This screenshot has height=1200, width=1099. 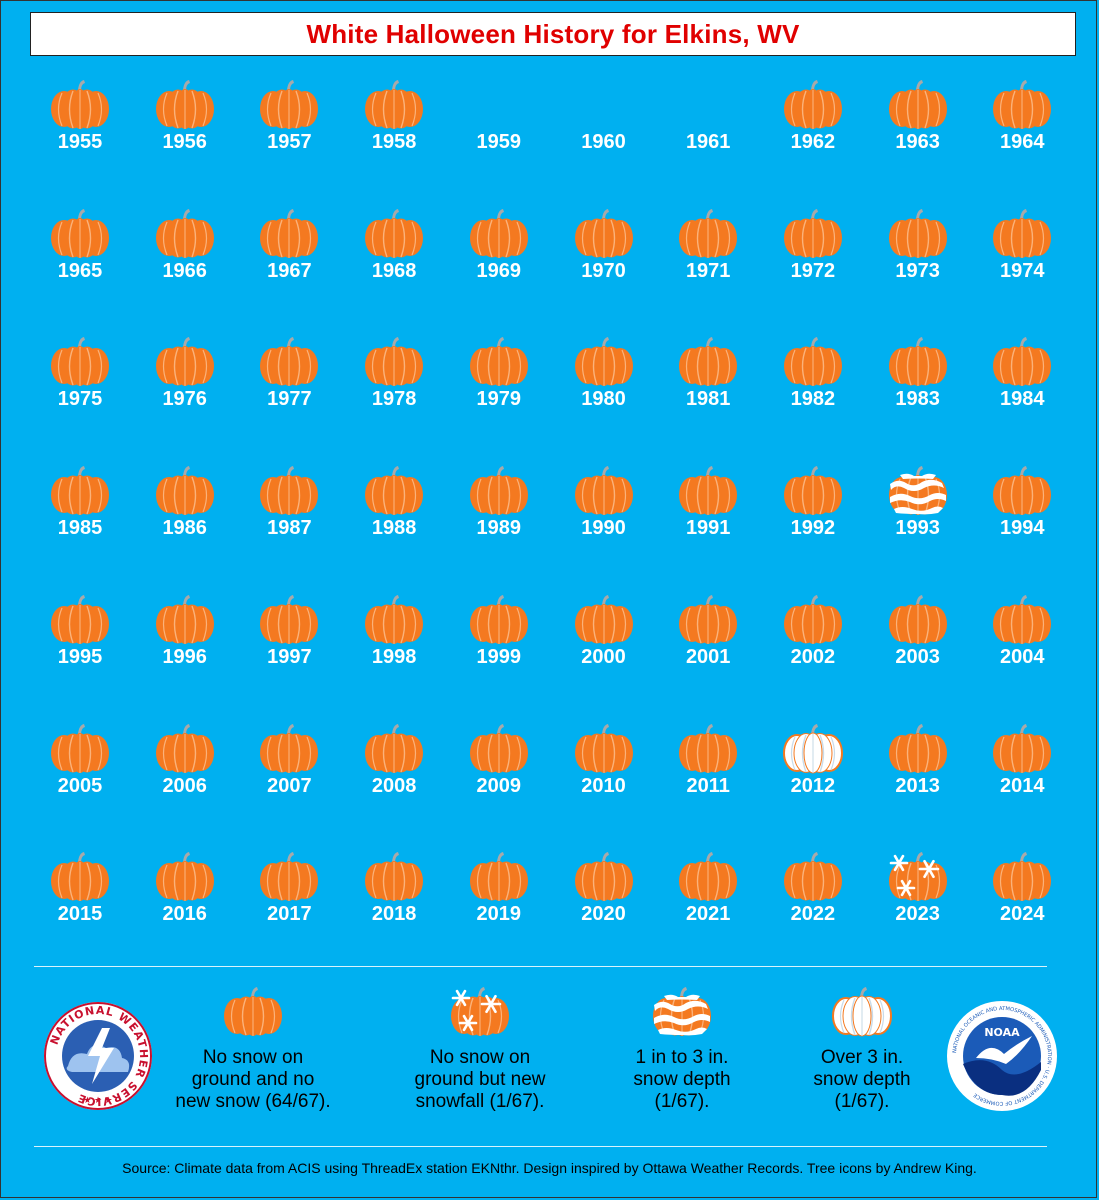 What do you see at coordinates (603, 656) in the screenshot?
I see `year-label: 2000` at bounding box center [603, 656].